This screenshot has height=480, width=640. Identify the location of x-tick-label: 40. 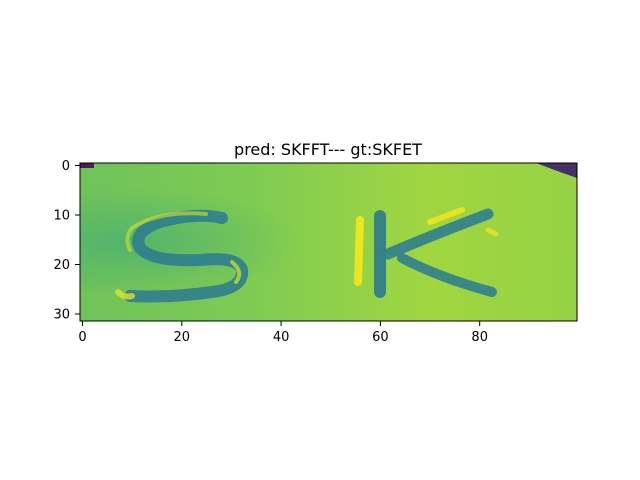
(281, 337).